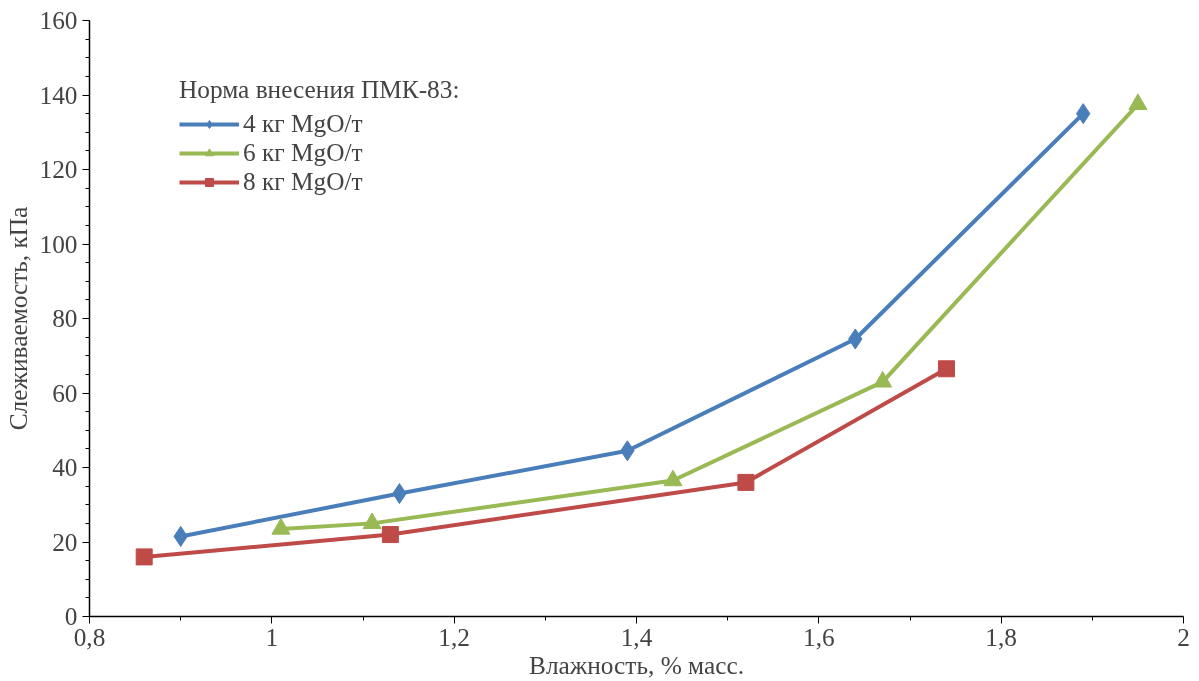  What do you see at coordinates (58, 20) in the screenshot?
I see `y-tick-label: 160` at bounding box center [58, 20].